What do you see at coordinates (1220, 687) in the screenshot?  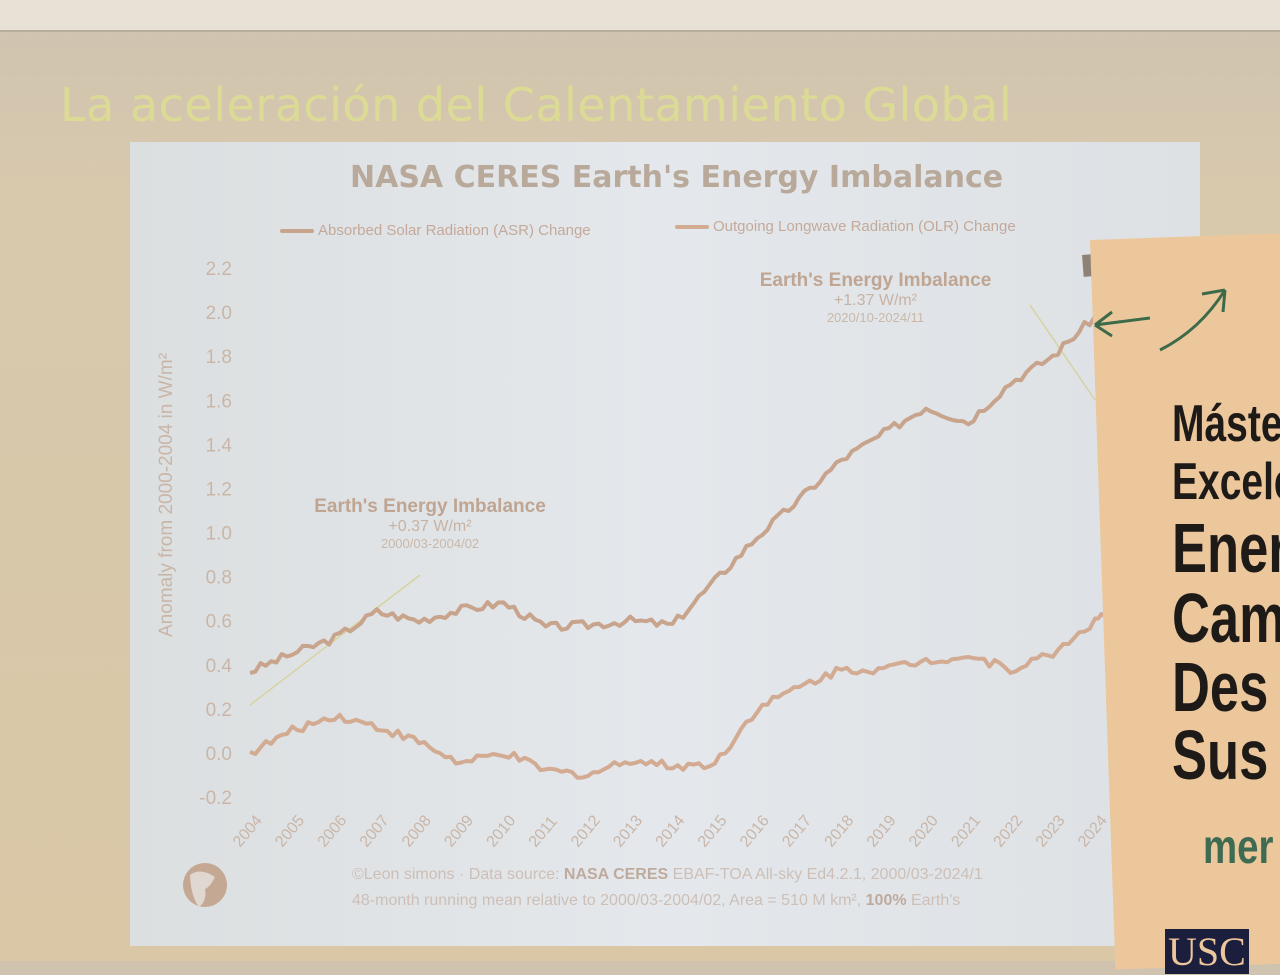 I see `banner-line: Des` at bounding box center [1220, 687].